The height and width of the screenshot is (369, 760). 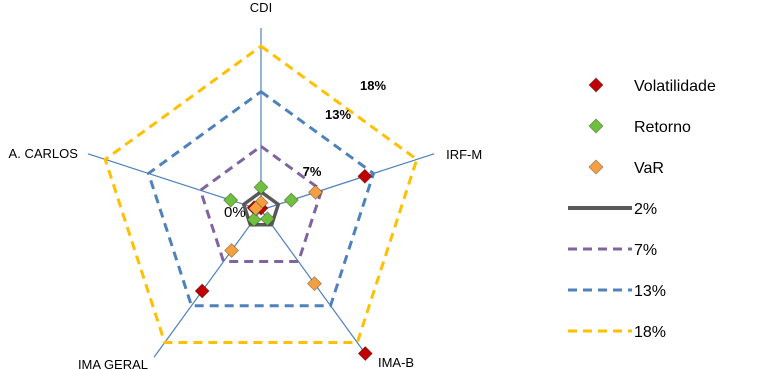 What do you see at coordinates (464, 154) in the screenshot?
I see `axis-label-irf-m: IRF-M` at bounding box center [464, 154].